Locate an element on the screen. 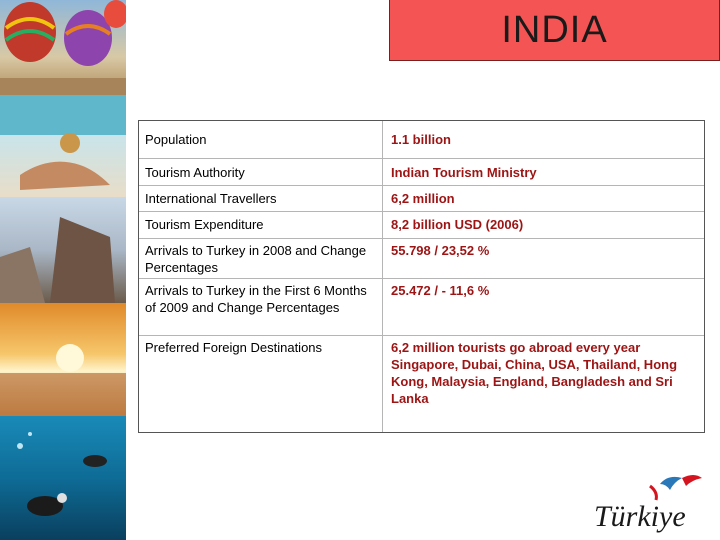 The image size is (720, 540). turkiye-logo-icon: Türkiye is located at coordinates (648, 504).